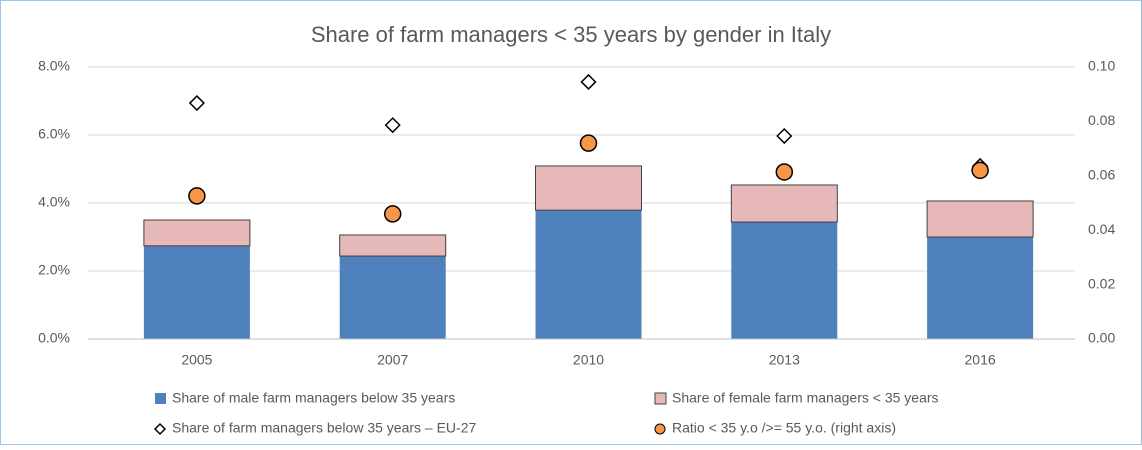 Image resolution: width=1142 pixels, height=450 pixels. Describe the element at coordinates (1101, 338) in the screenshot. I see `y2-tick-label: 0.00` at that location.